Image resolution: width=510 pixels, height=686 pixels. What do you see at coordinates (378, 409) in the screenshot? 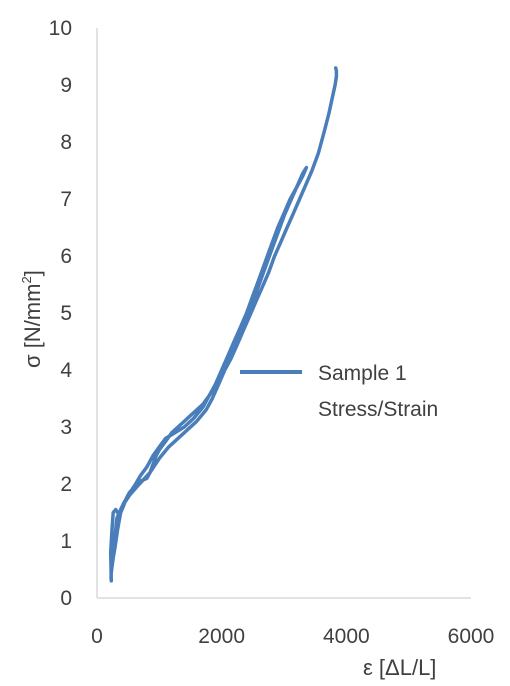
I see `legend-label-line2: Stress/Strain` at bounding box center [378, 409].